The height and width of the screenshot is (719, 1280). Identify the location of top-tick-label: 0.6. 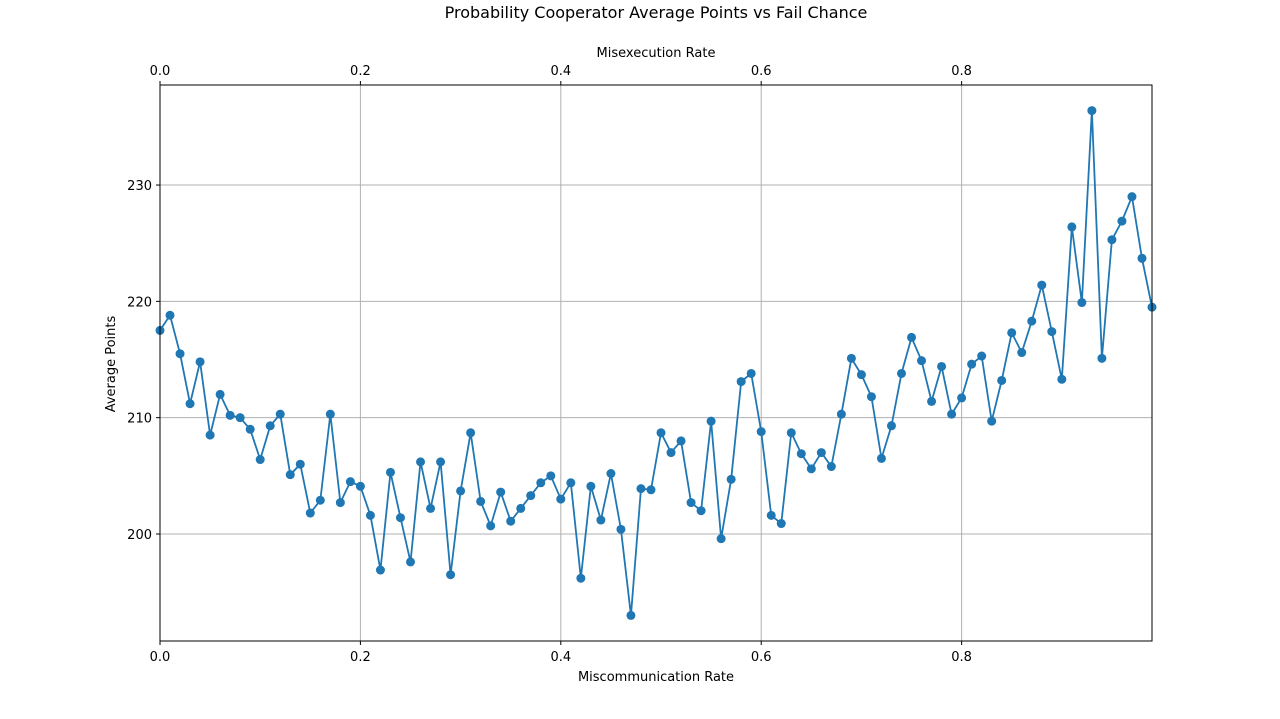
(761, 71).